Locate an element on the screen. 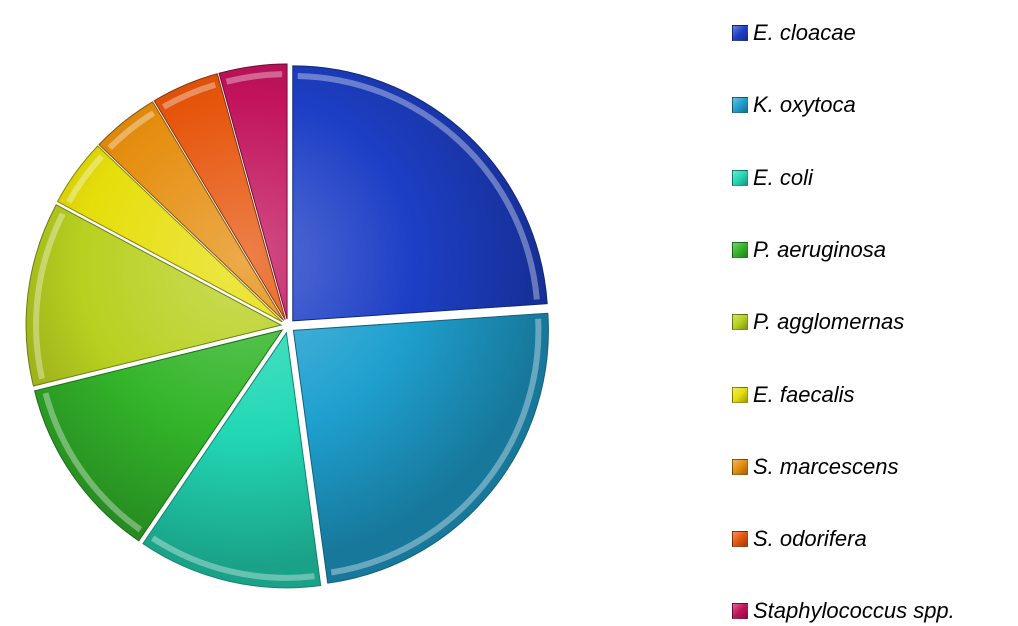  legend-swatch-staphylococcus-spp is located at coordinates (740, 611).